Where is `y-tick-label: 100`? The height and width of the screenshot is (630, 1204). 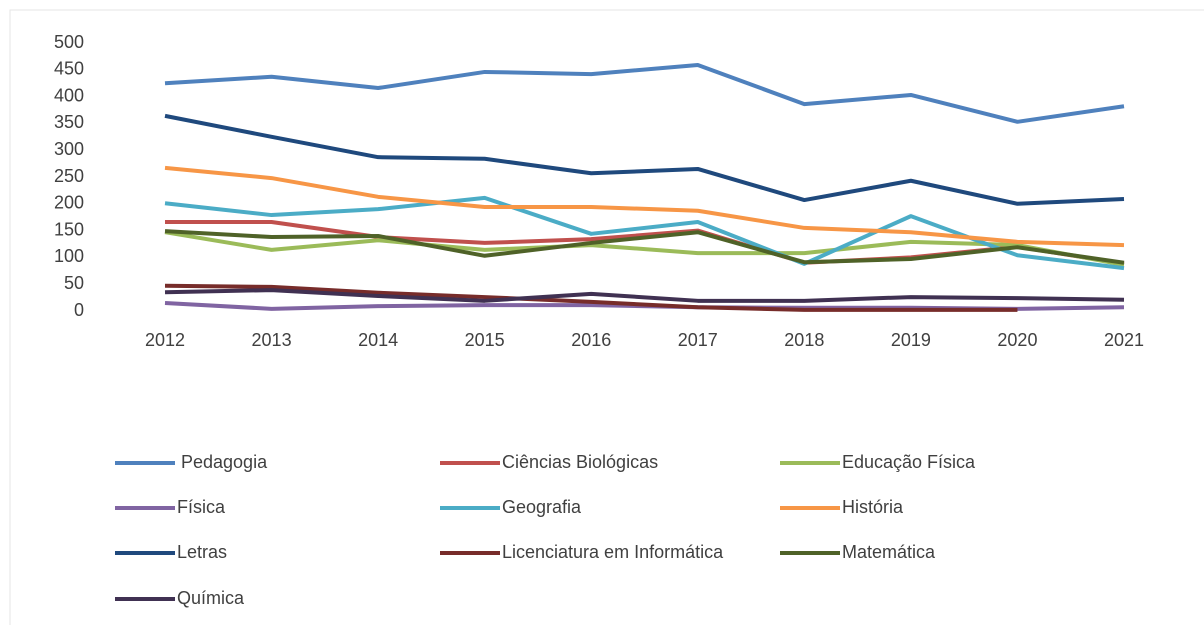
y-tick-label: 100 is located at coordinates (69, 256).